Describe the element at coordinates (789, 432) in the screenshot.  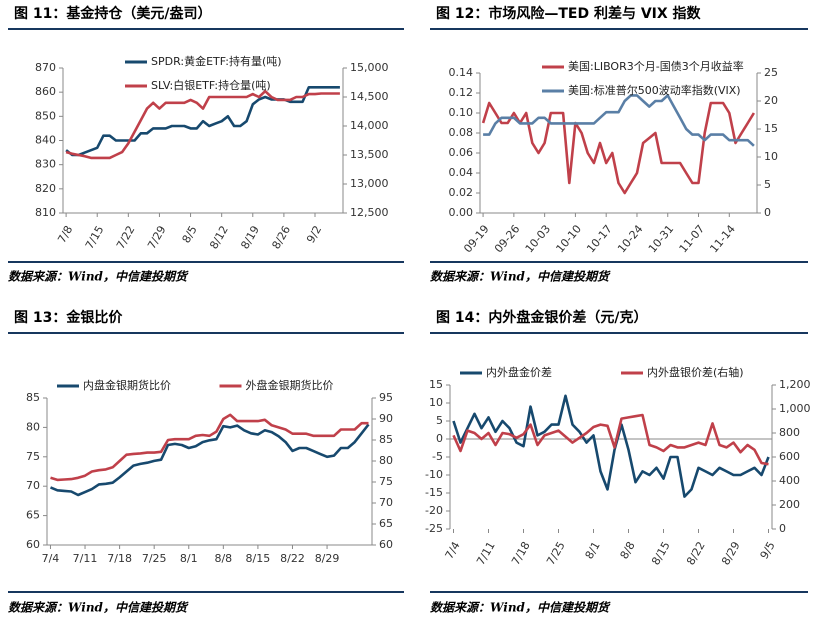
I see `y2-tick-label: 800` at that location.